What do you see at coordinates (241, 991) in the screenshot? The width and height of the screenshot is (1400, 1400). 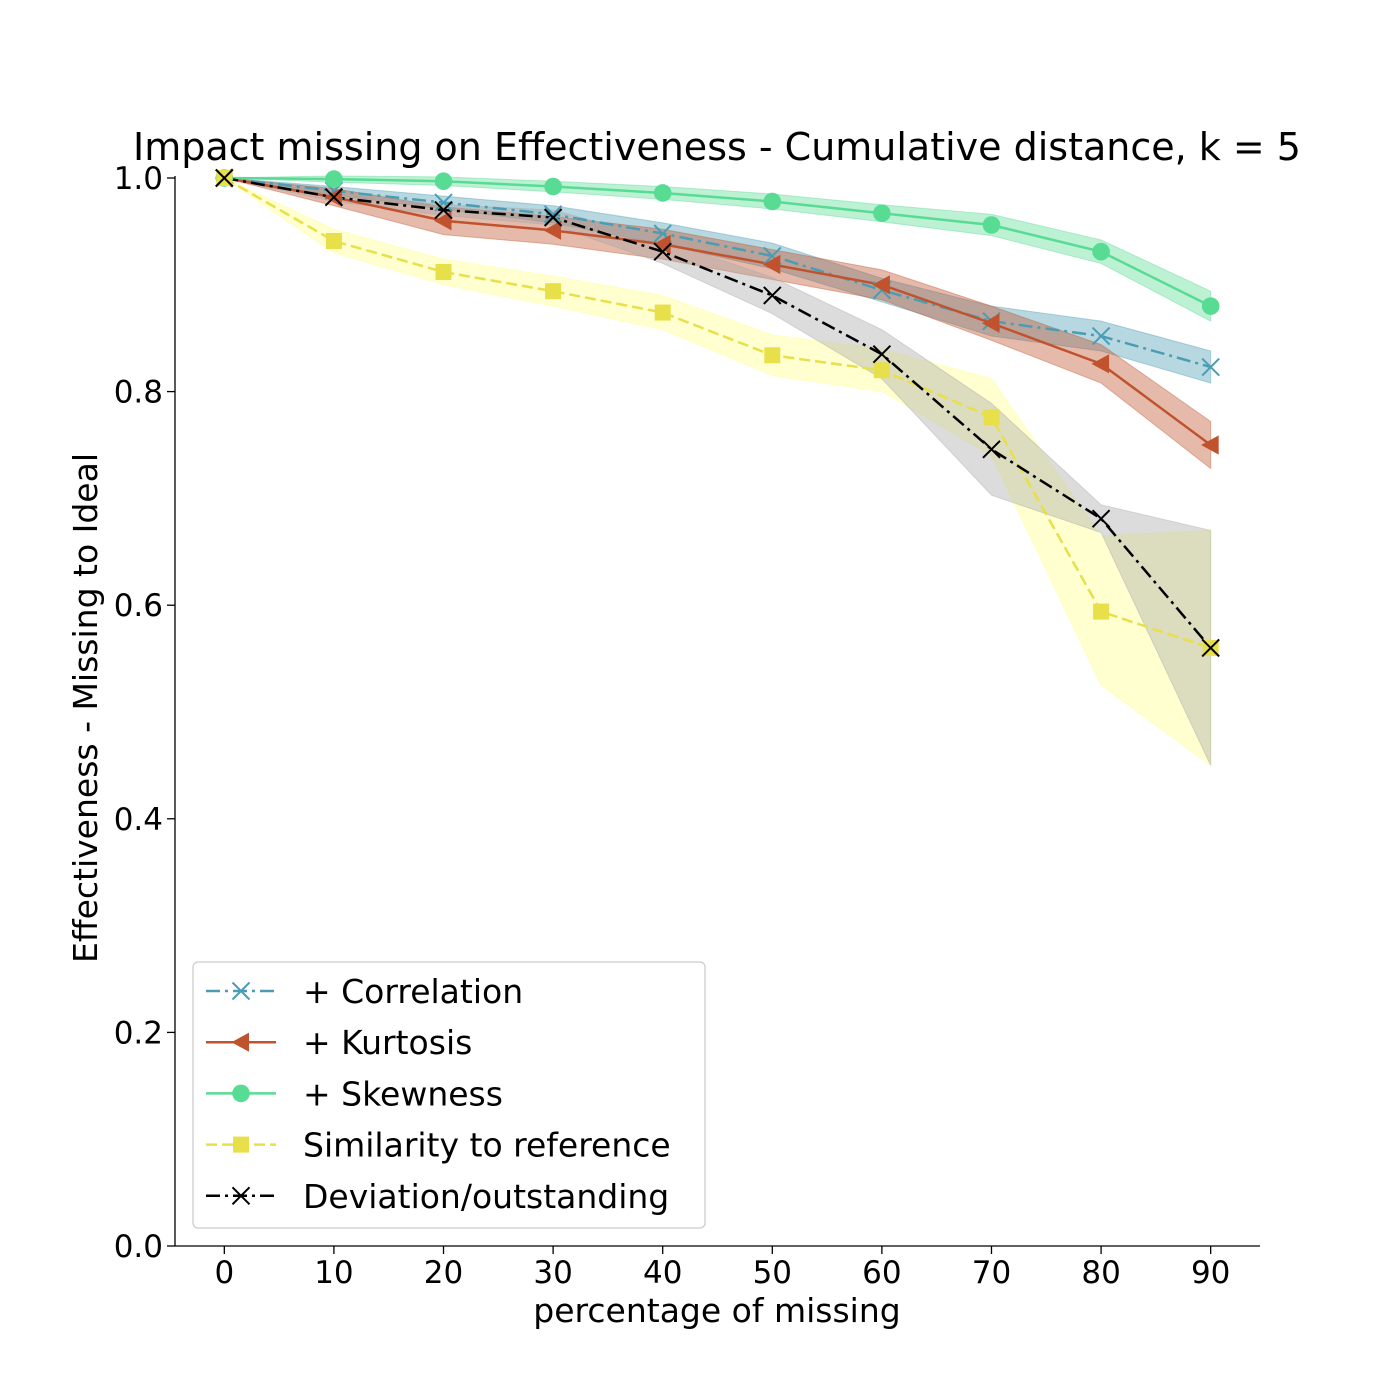 I see `legend-marker-correlation` at bounding box center [241, 991].